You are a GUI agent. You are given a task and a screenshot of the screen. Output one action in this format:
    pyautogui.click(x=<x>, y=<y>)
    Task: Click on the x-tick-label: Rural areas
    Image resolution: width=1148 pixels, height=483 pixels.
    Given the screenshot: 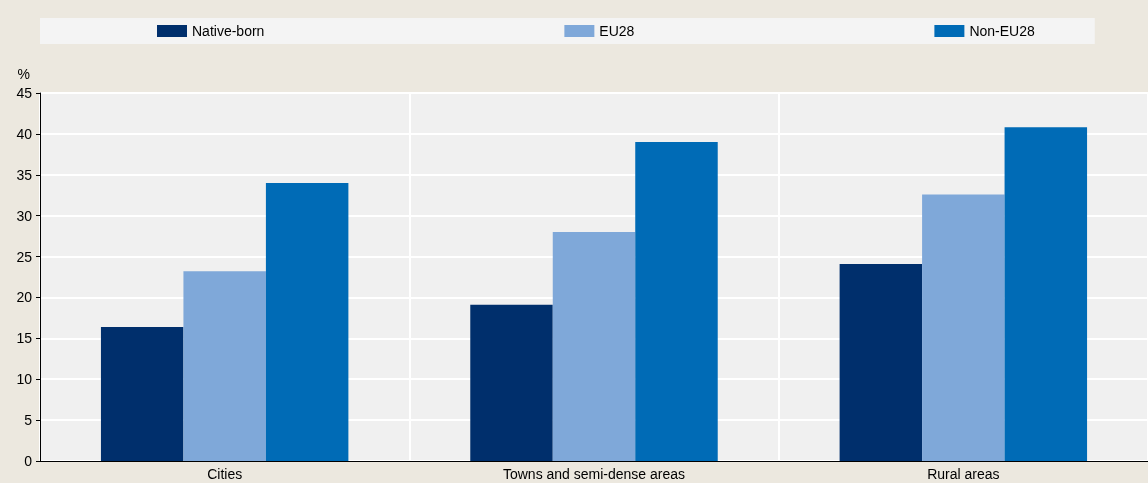 What is the action you would take?
    pyautogui.click(x=963, y=474)
    